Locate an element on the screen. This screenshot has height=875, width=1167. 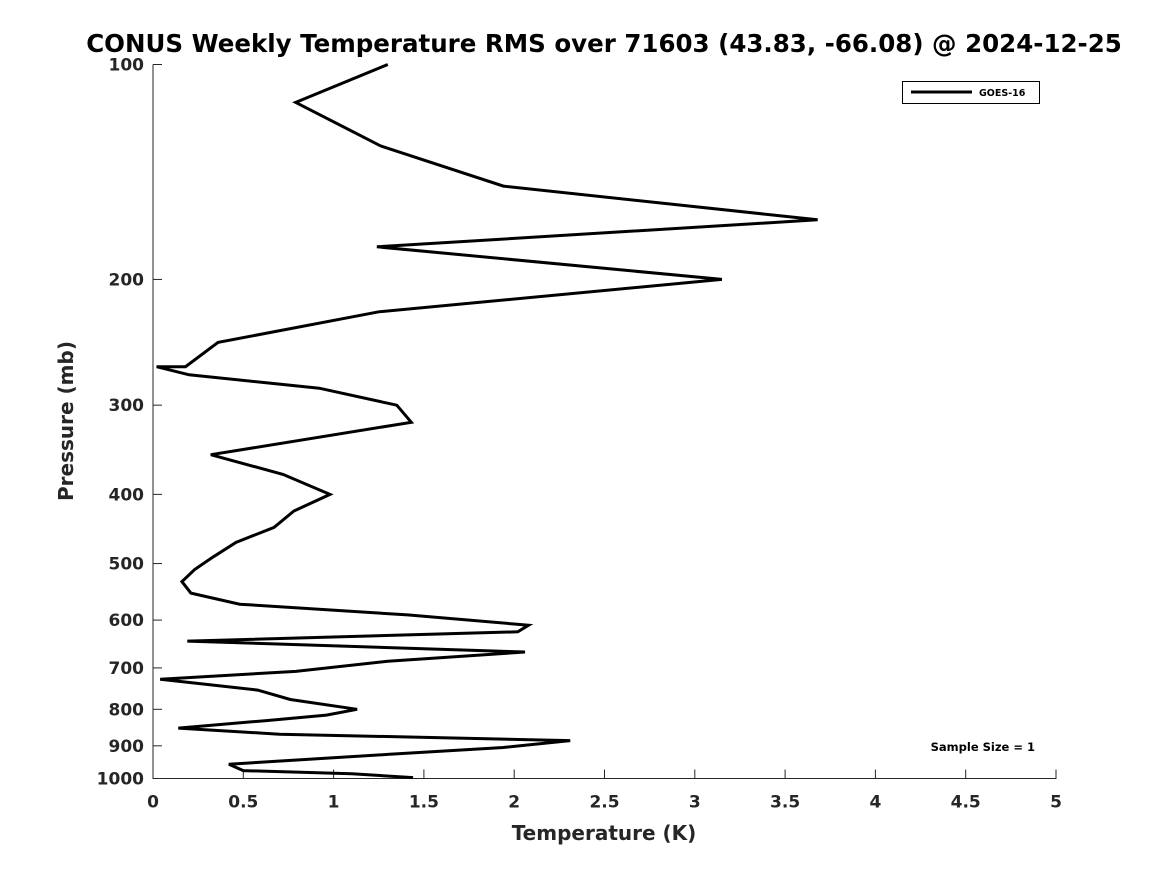
x-axis-label: Temperature (K) is located at coordinates (604, 833).